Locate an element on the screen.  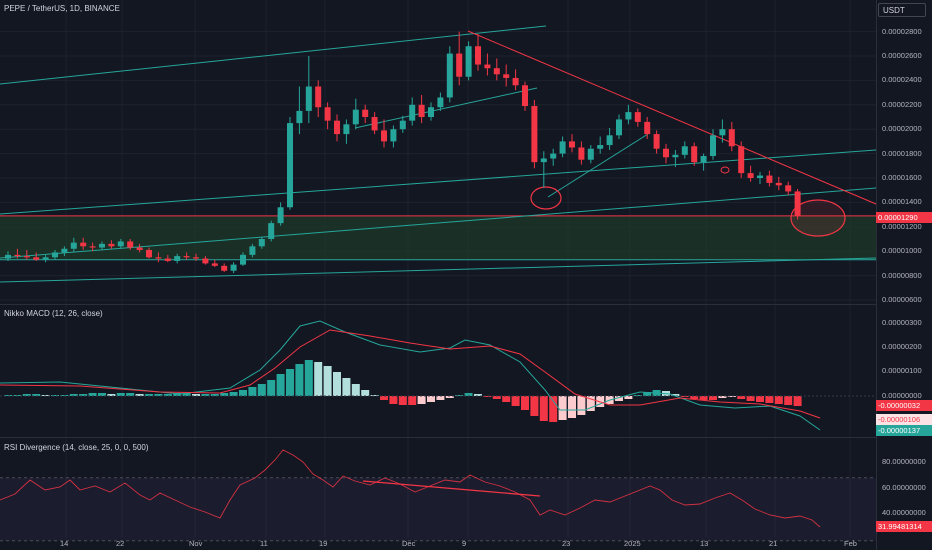
last-price-tag: 0.00001290 is located at coordinates (904, 217).